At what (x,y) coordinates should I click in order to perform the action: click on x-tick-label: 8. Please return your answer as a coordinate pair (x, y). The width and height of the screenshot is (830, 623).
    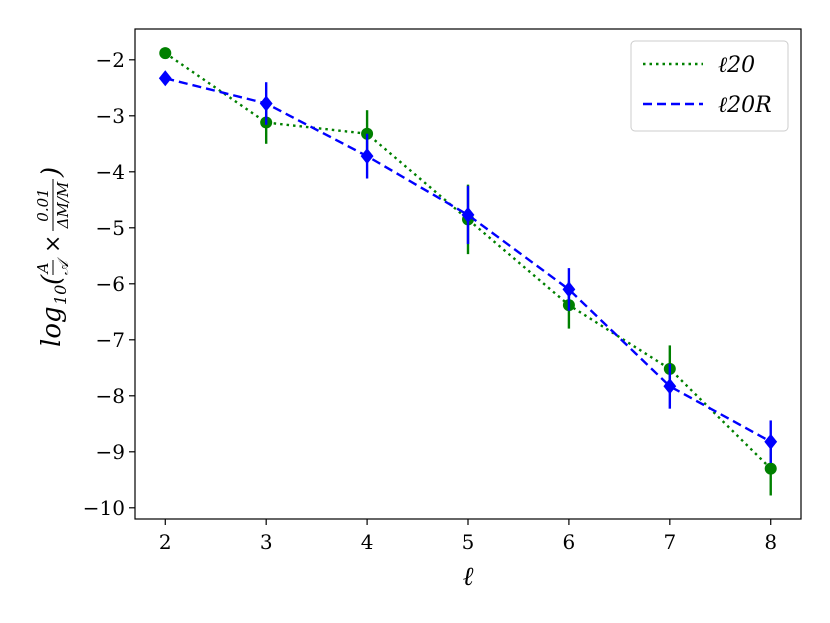
    Looking at the image, I should click on (770, 542).